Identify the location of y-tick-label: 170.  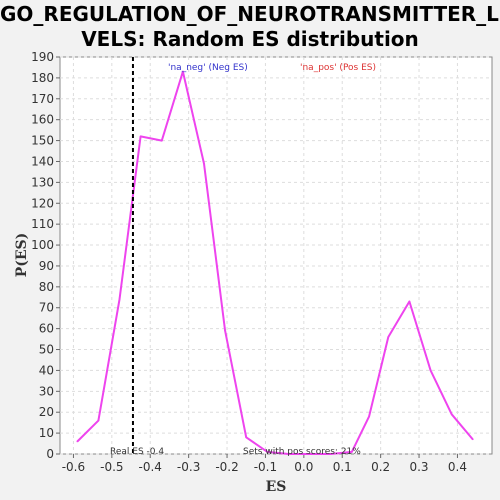
(42, 99).